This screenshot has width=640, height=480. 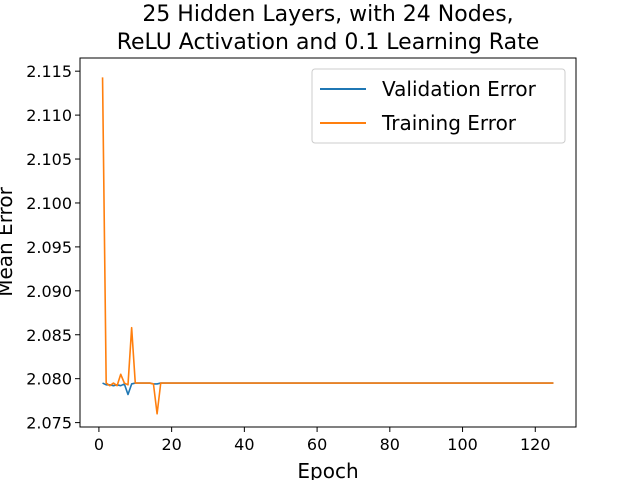 What do you see at coordinates (327, 14) in the screenshot?
I see `chart-title-line-1: 25 Hidden Layers, with 24 Nodes,` at bounding box center [327, 14].